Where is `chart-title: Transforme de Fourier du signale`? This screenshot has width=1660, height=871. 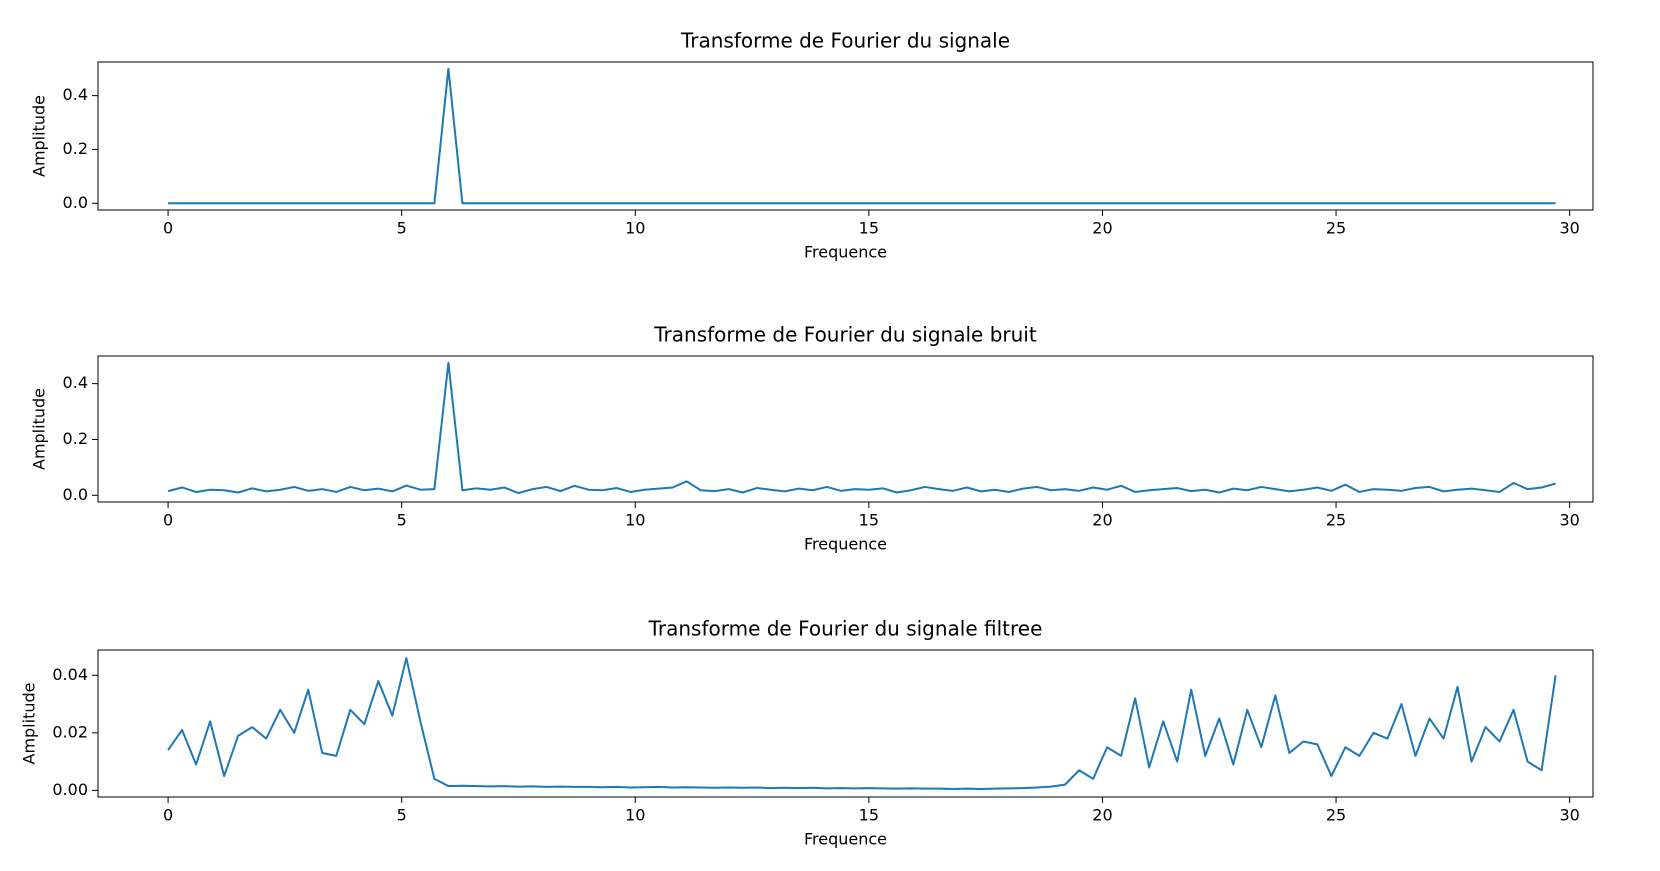
chart-title: Transforme de Fourier du signale is located at coordinates (845, 41).